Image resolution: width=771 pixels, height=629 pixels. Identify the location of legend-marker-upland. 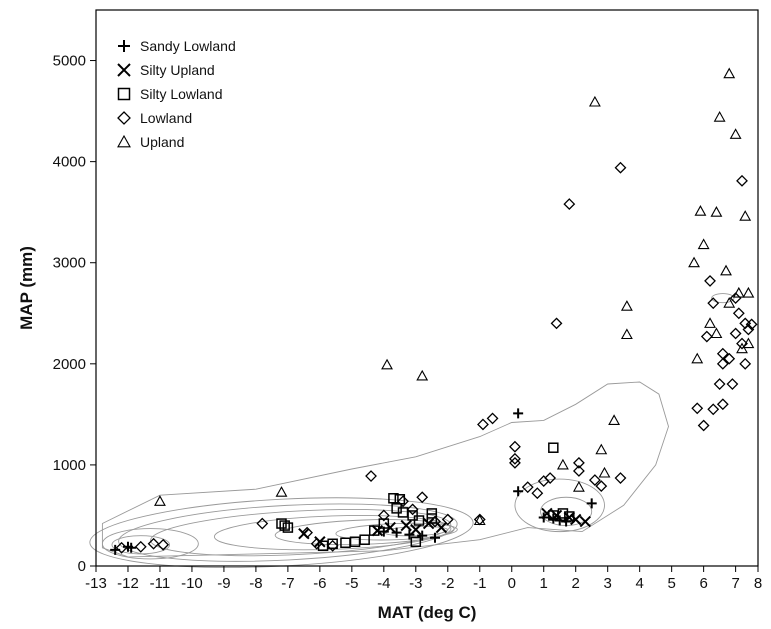
(124, 141).